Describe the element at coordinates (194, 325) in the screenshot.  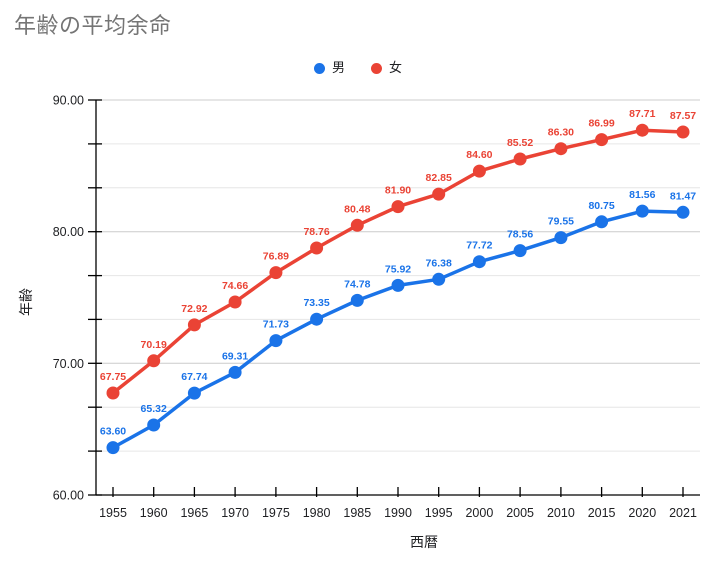
I see `data-point-female-1965` at that location.